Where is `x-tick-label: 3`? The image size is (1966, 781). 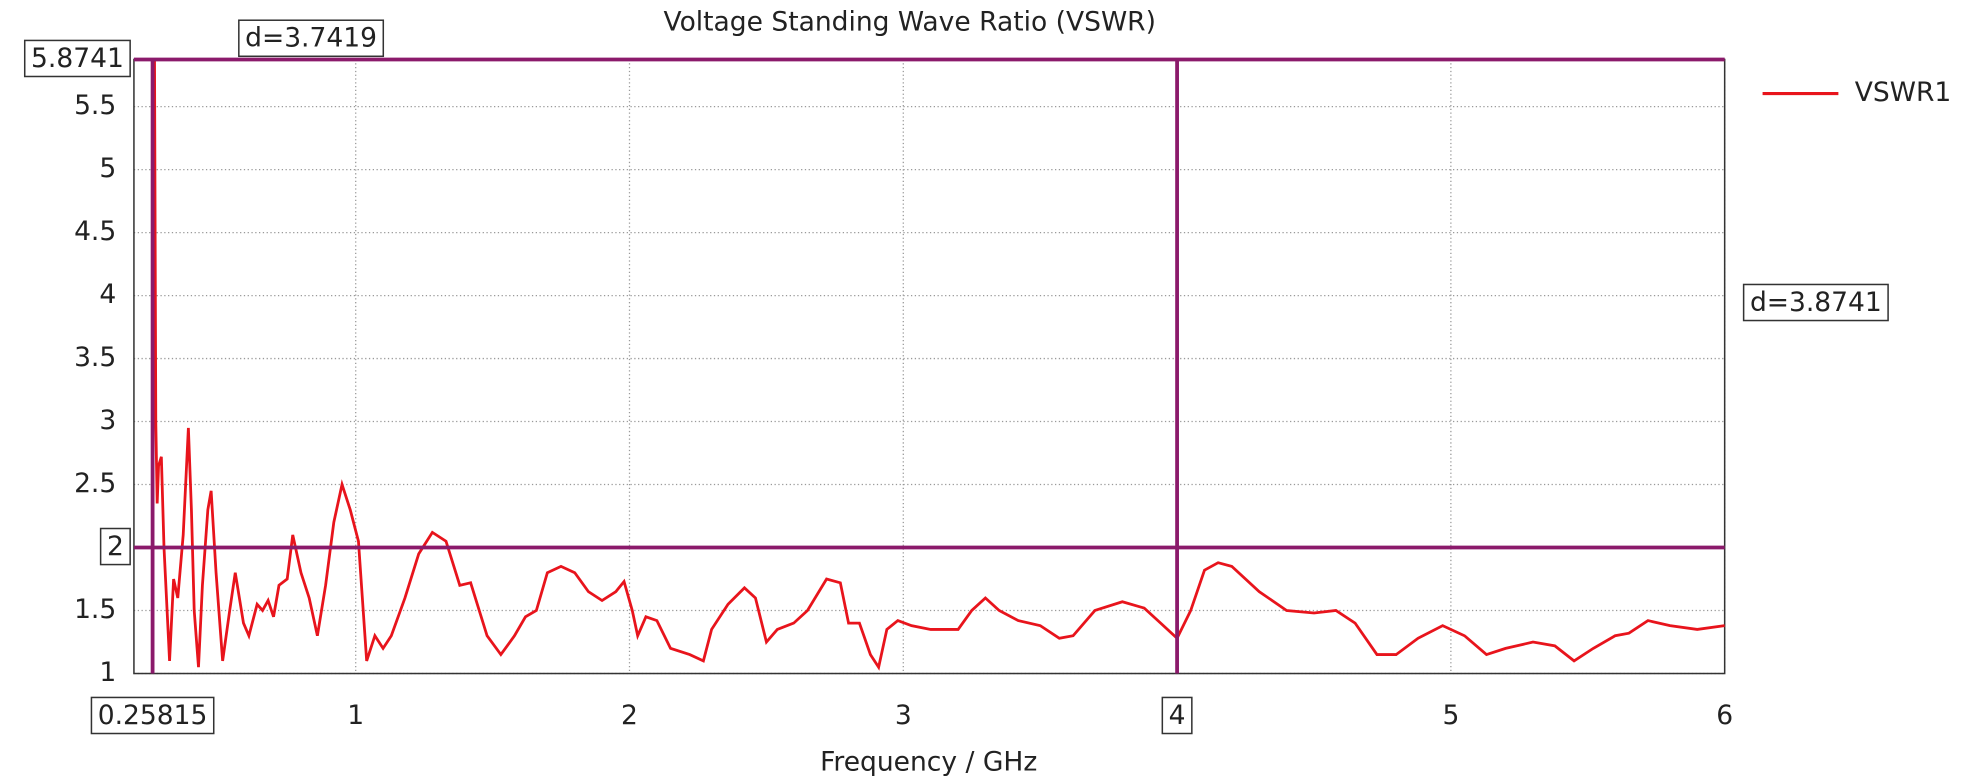
x-tick-label: 3 is located at coordinates (903, 715).